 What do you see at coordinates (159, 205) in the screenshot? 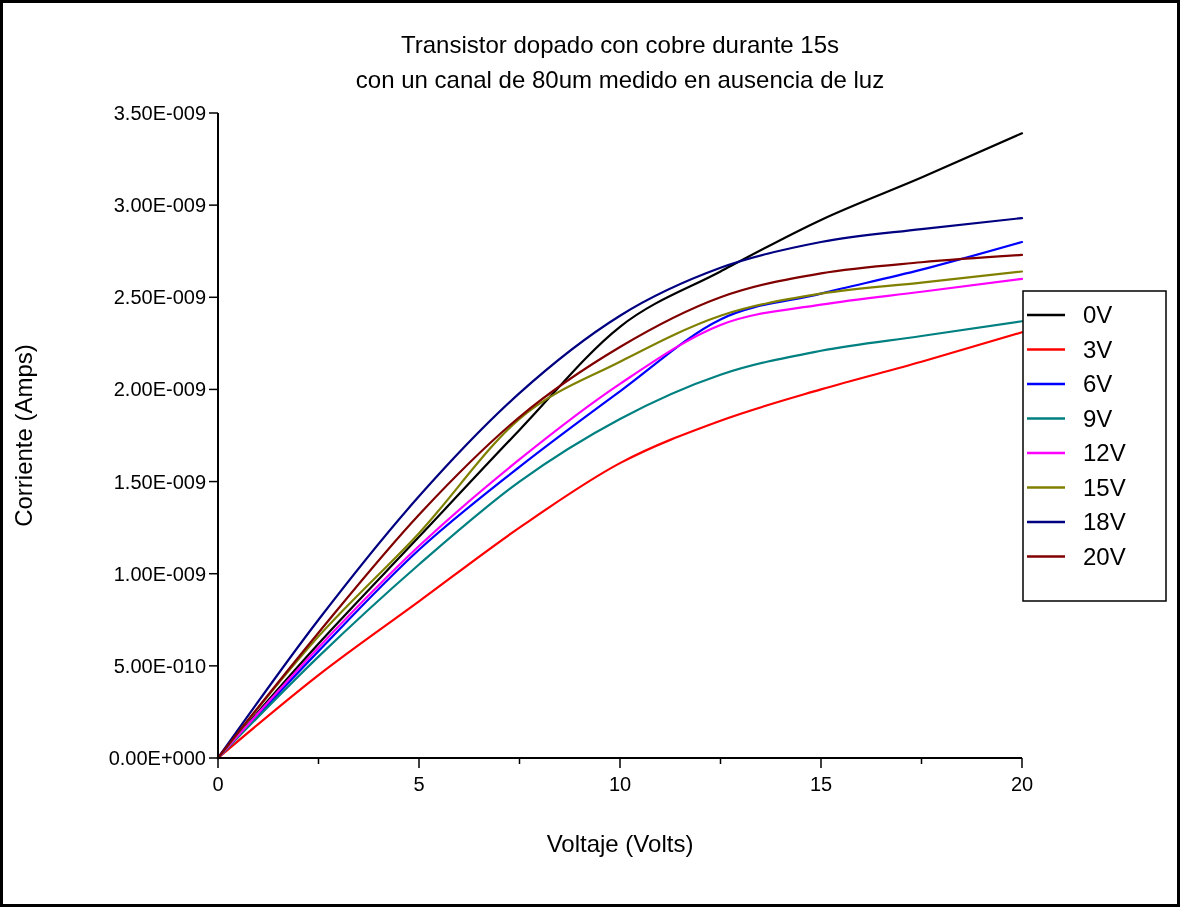
I see `y-tick-label: 3.00E-009` at bounding box center [159, 205].